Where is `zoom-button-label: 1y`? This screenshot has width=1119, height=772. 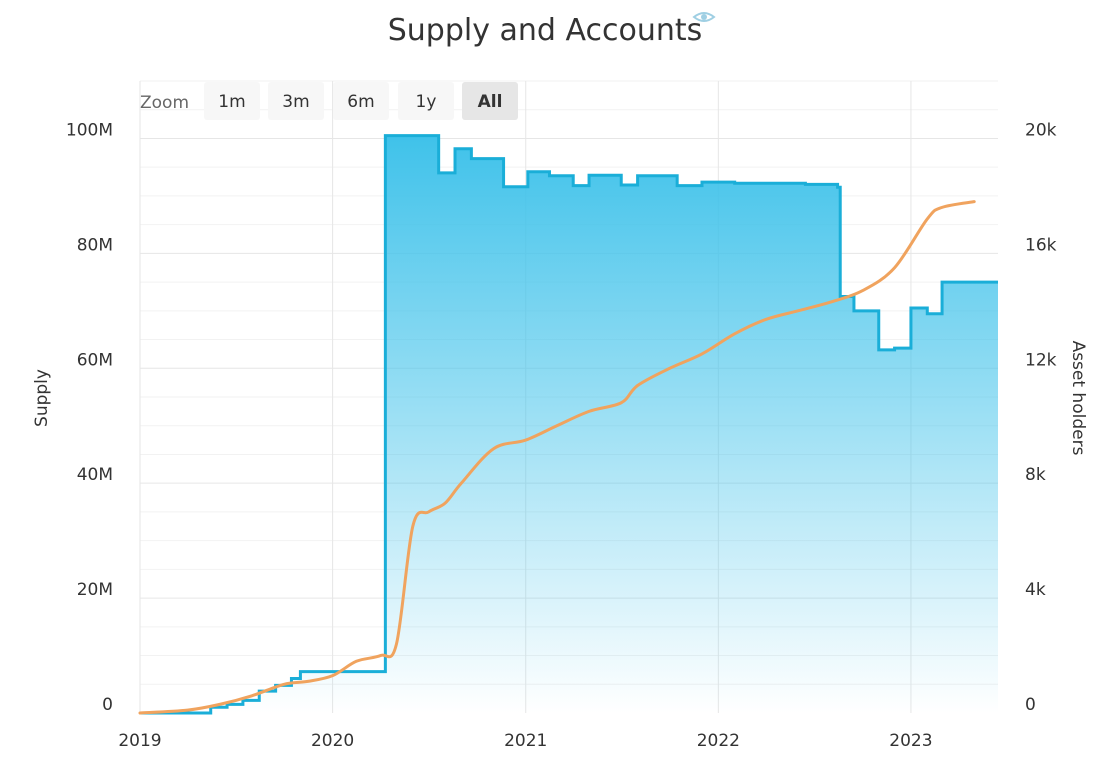
zoom-button-label: 1y is located at coordinates (426, 102).